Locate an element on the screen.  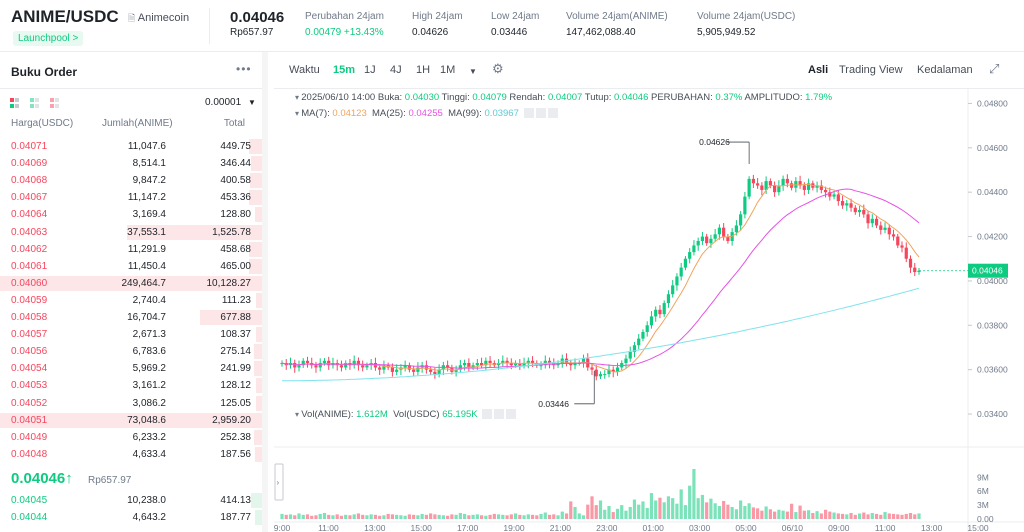
interval-1H: 1H is located at coordinates (423, 70).